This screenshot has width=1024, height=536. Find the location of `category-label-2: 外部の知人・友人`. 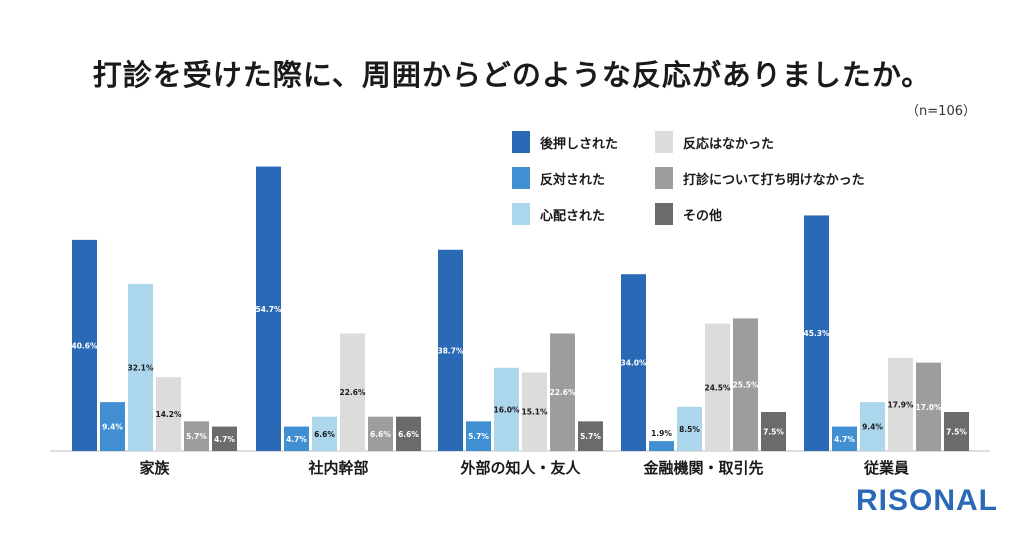

category-label-2: 外部の知人・友人 is located at coordinates (520, 468).